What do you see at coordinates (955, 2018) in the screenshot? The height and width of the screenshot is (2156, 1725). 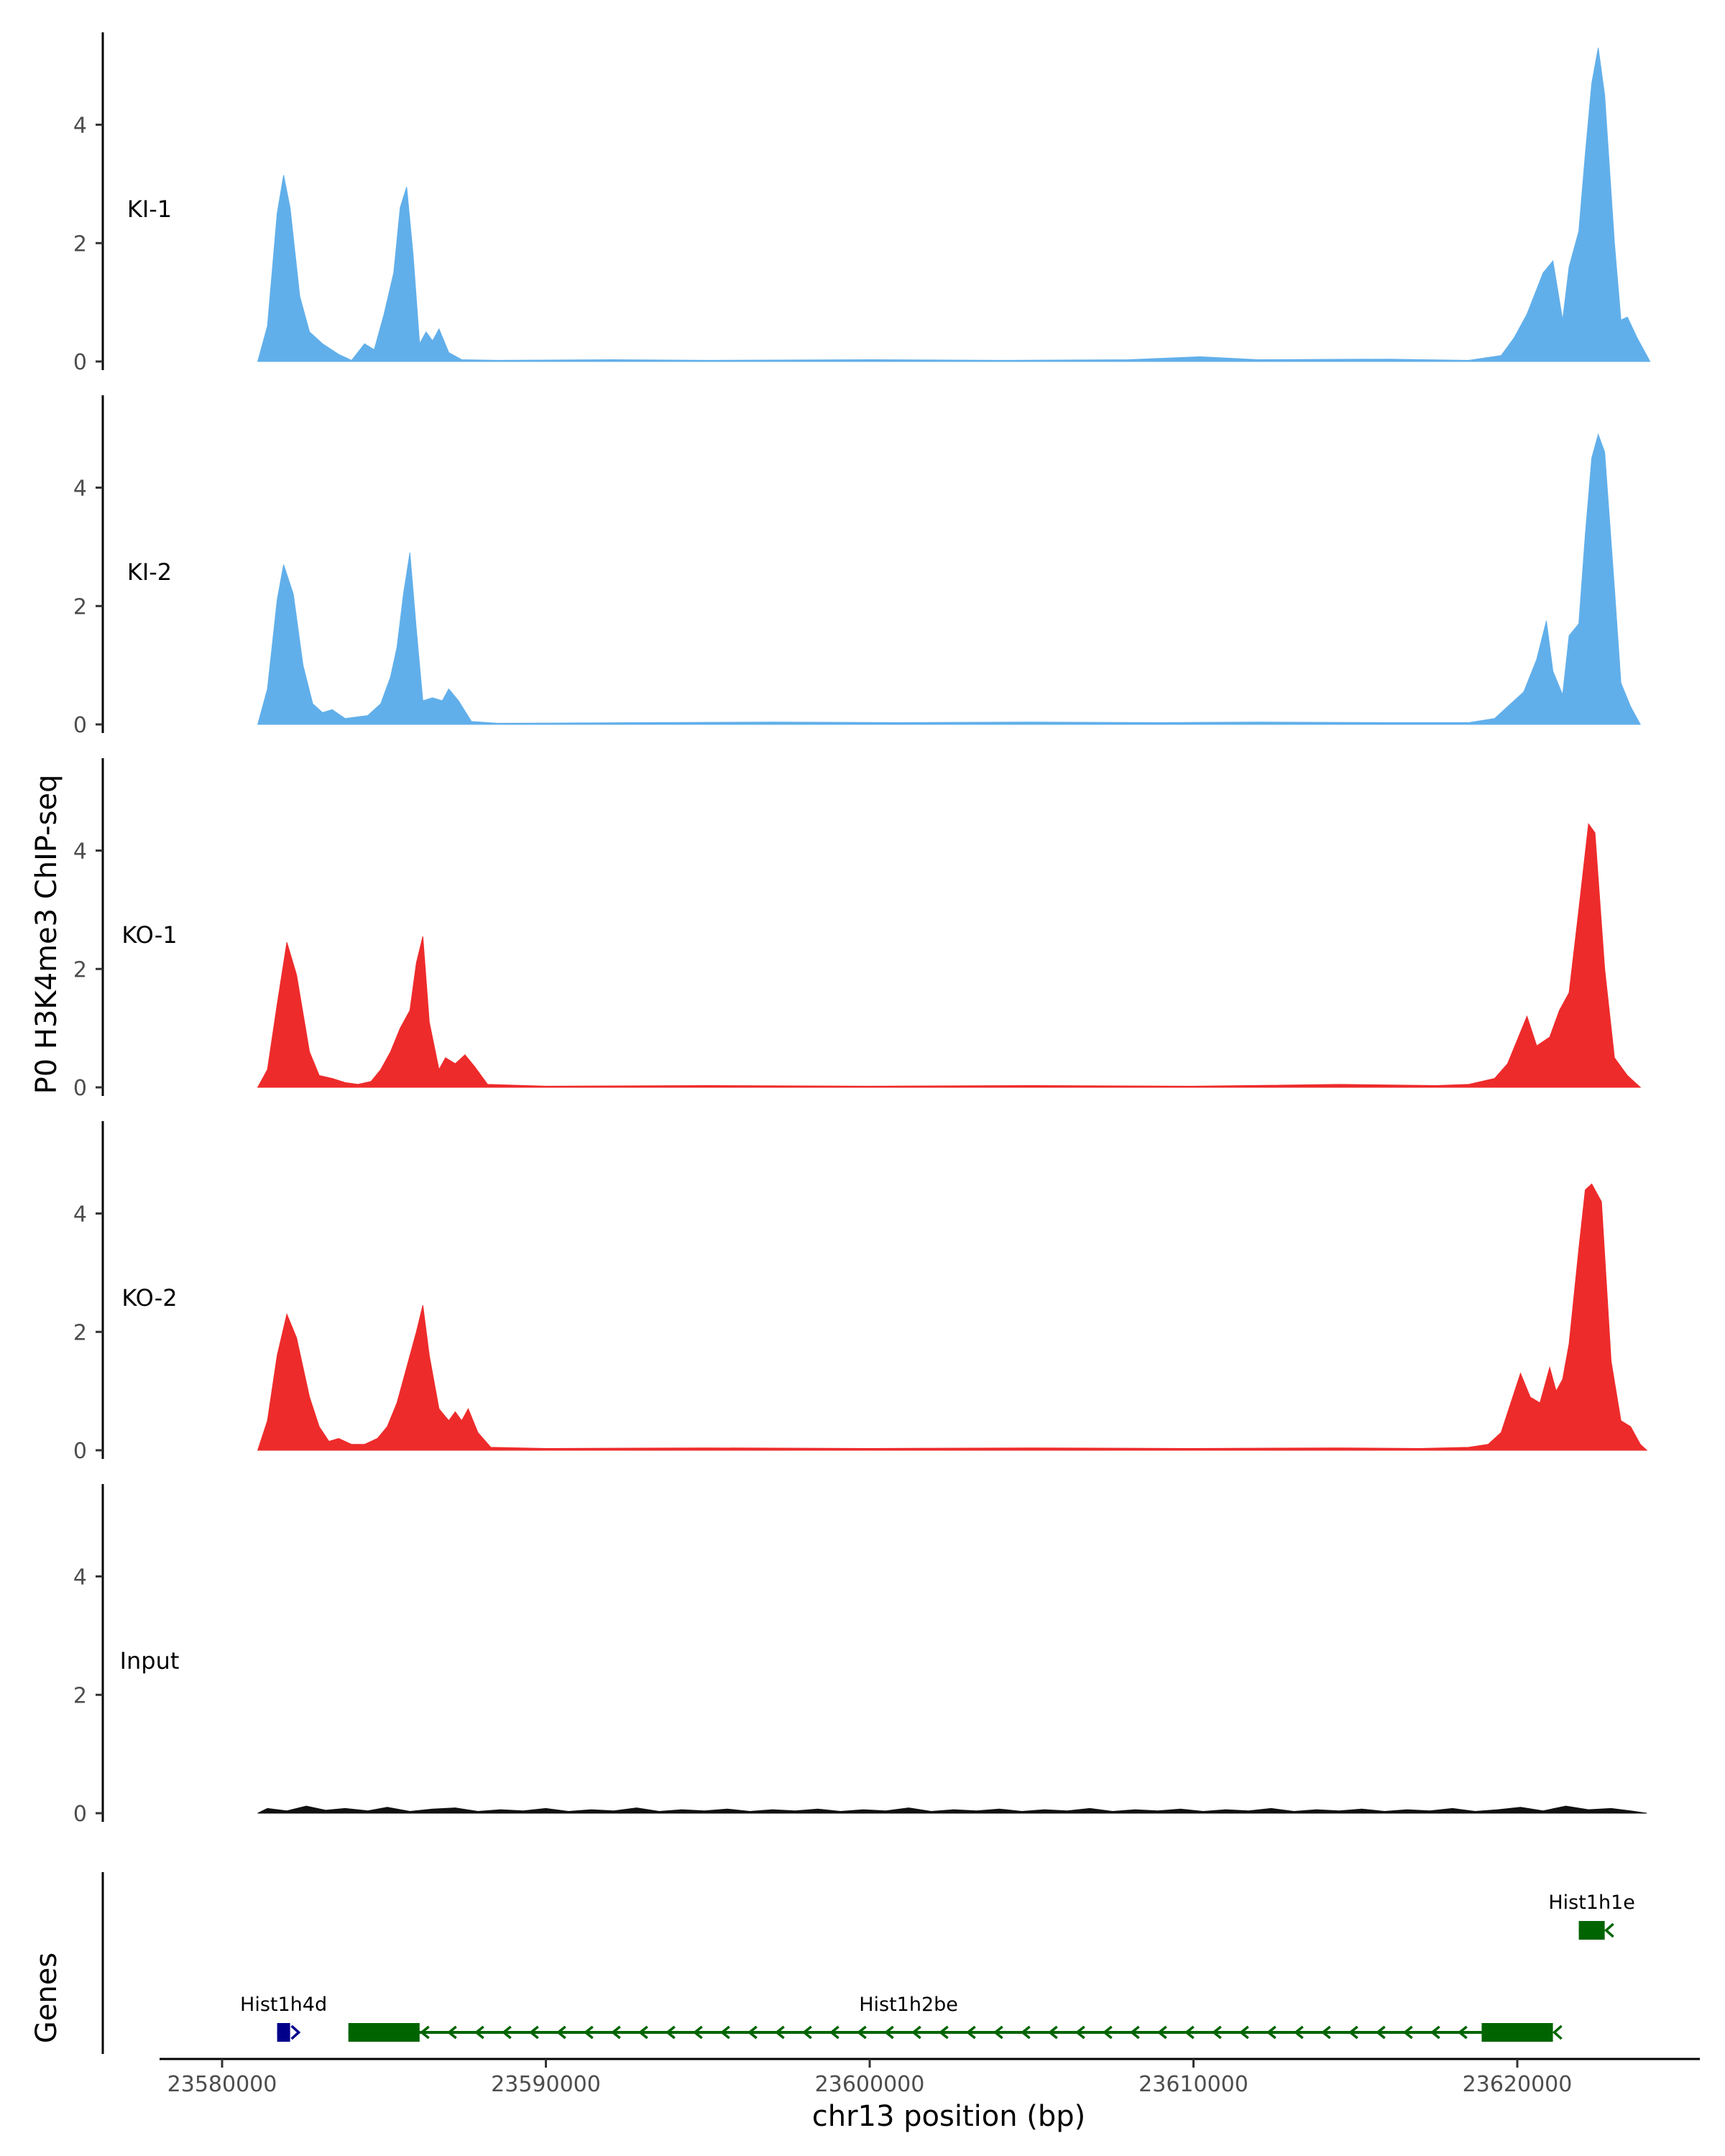 I see `gene-hist1h2be: Hist1h2be` at bounding box center [955, 2018].